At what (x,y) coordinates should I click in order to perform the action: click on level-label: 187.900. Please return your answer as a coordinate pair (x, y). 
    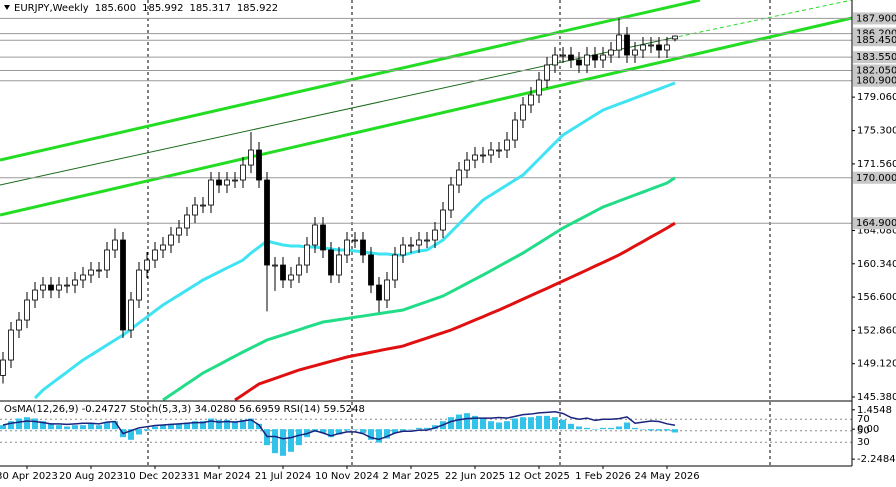
    Looking at the image, I should click on (876, 18).